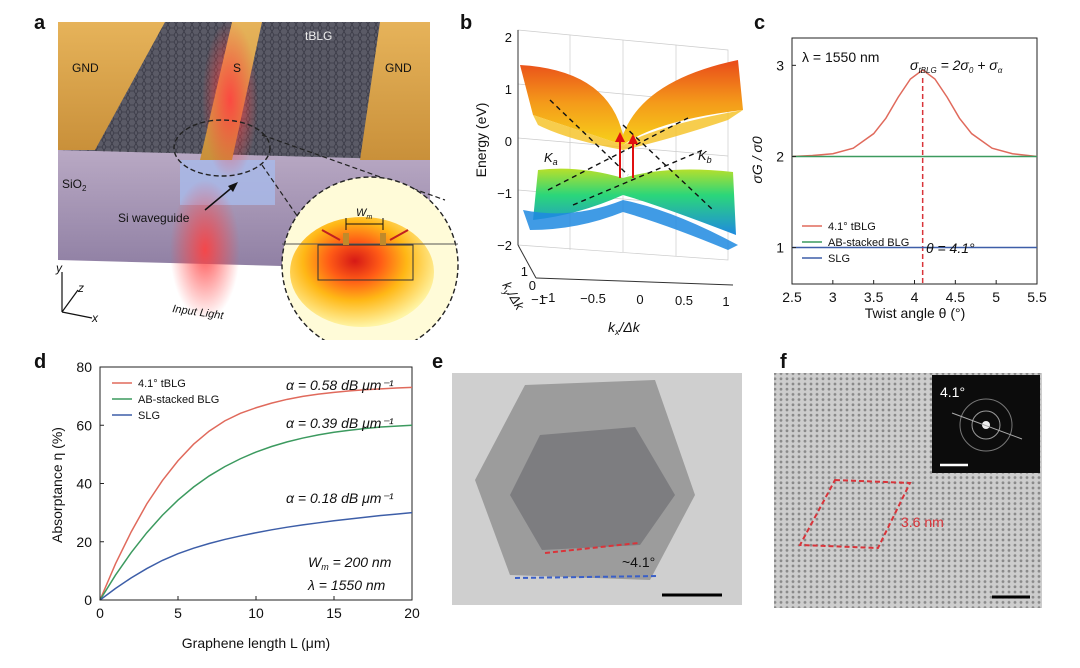 The width and height of the screenshot is (1080, 668). What do you see at coordinates (792, 297) in the screenshot?
I see `x-tick-label: 2.5` at bounding box center [792, 297].